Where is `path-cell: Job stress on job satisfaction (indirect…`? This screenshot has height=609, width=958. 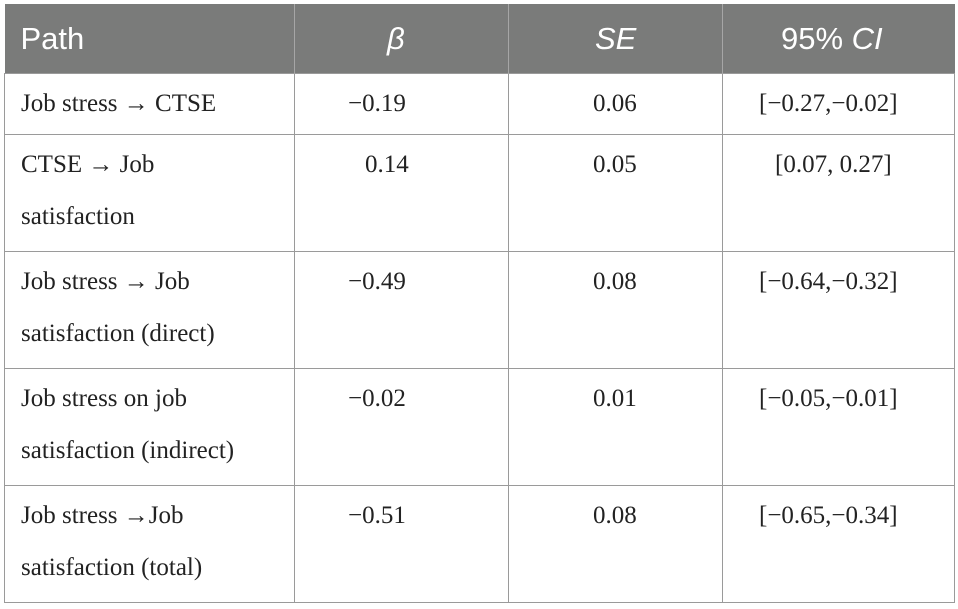
path-cell: Job stress on job satisfaction (indirect… is located at coordinates (149, 427).